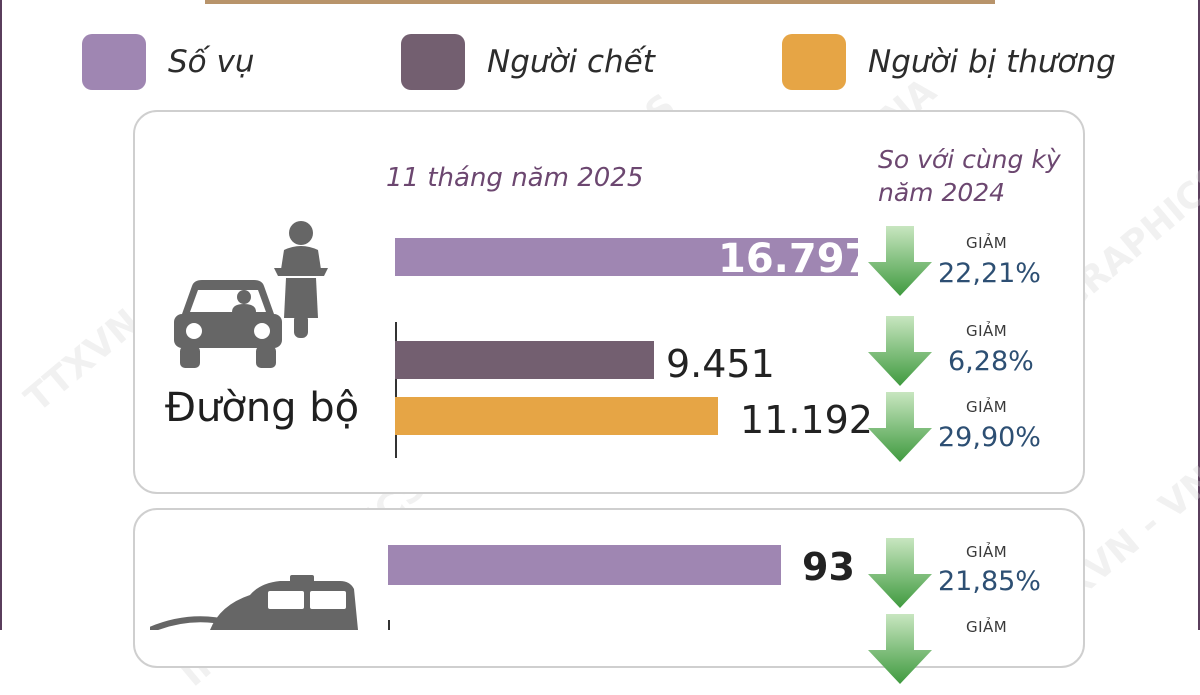 The height and width of the screenshot is (695, 1200). I want to click on legend-item-nguoi-chet: Người chết, so click(528, 62).